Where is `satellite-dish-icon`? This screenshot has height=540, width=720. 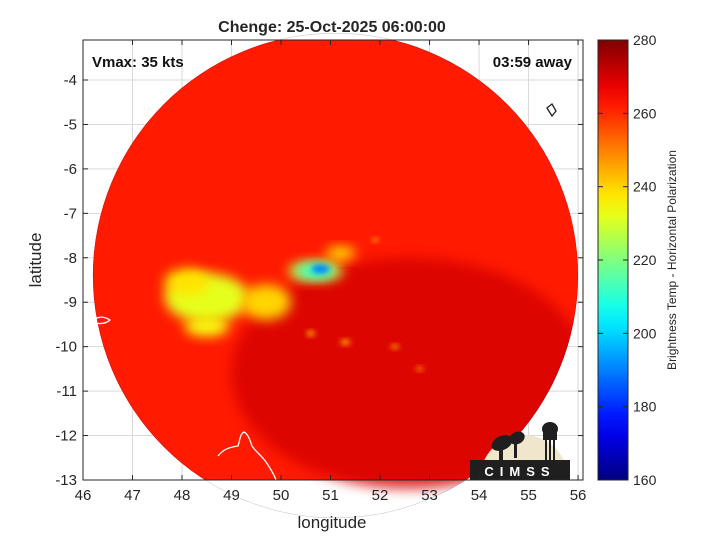 satellite-dish-icon is located at coordinates (508, 445).